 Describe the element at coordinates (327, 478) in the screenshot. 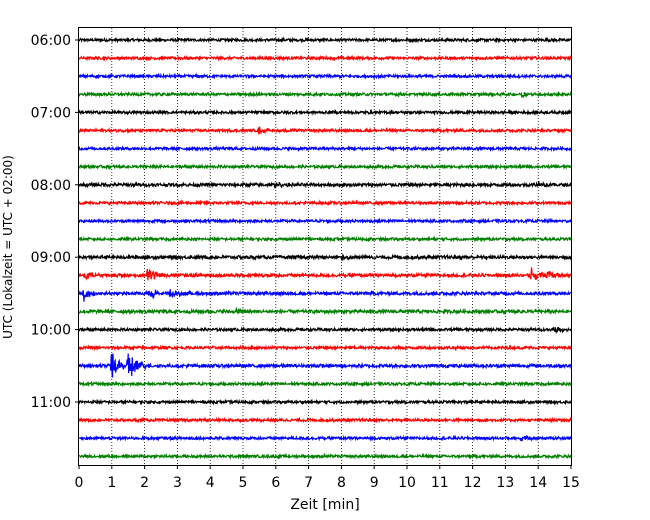

I see `x-axis-ticks: 0 1 2 3 4 5 6 7 8 9 10 11 12 13 14 15` at that location.